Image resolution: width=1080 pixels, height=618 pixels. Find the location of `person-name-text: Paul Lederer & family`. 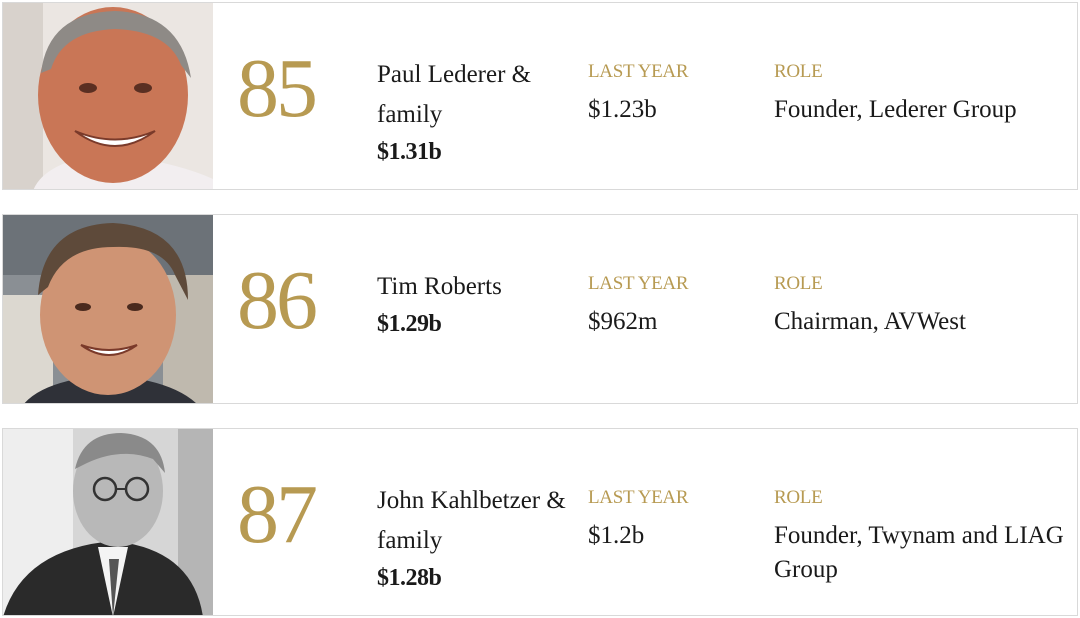

person-name-text: Paul Lederer & family is located at coordinates (454, 94).